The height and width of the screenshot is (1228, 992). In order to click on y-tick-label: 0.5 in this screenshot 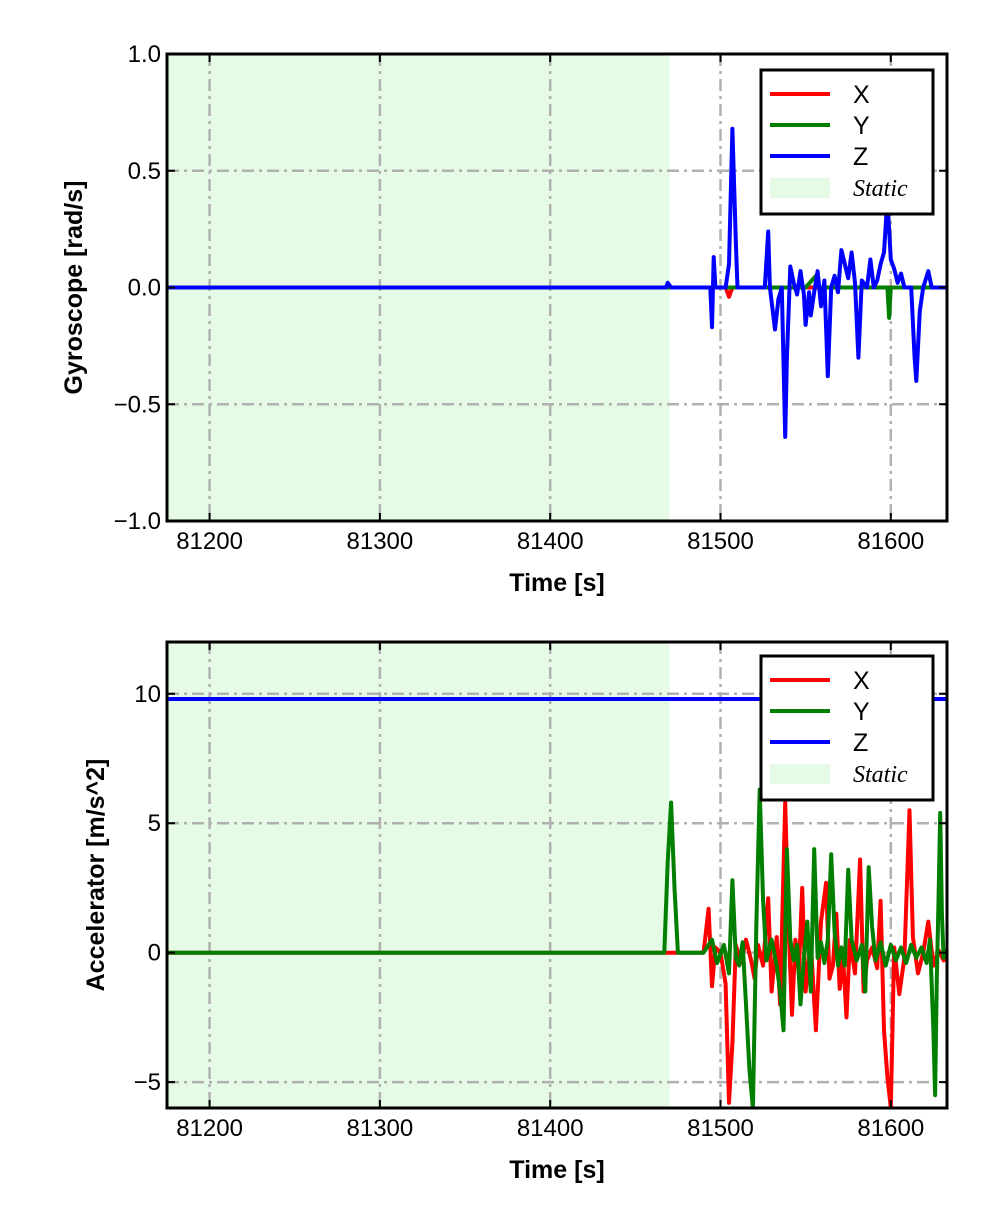, I will do `click(144, 171)`.